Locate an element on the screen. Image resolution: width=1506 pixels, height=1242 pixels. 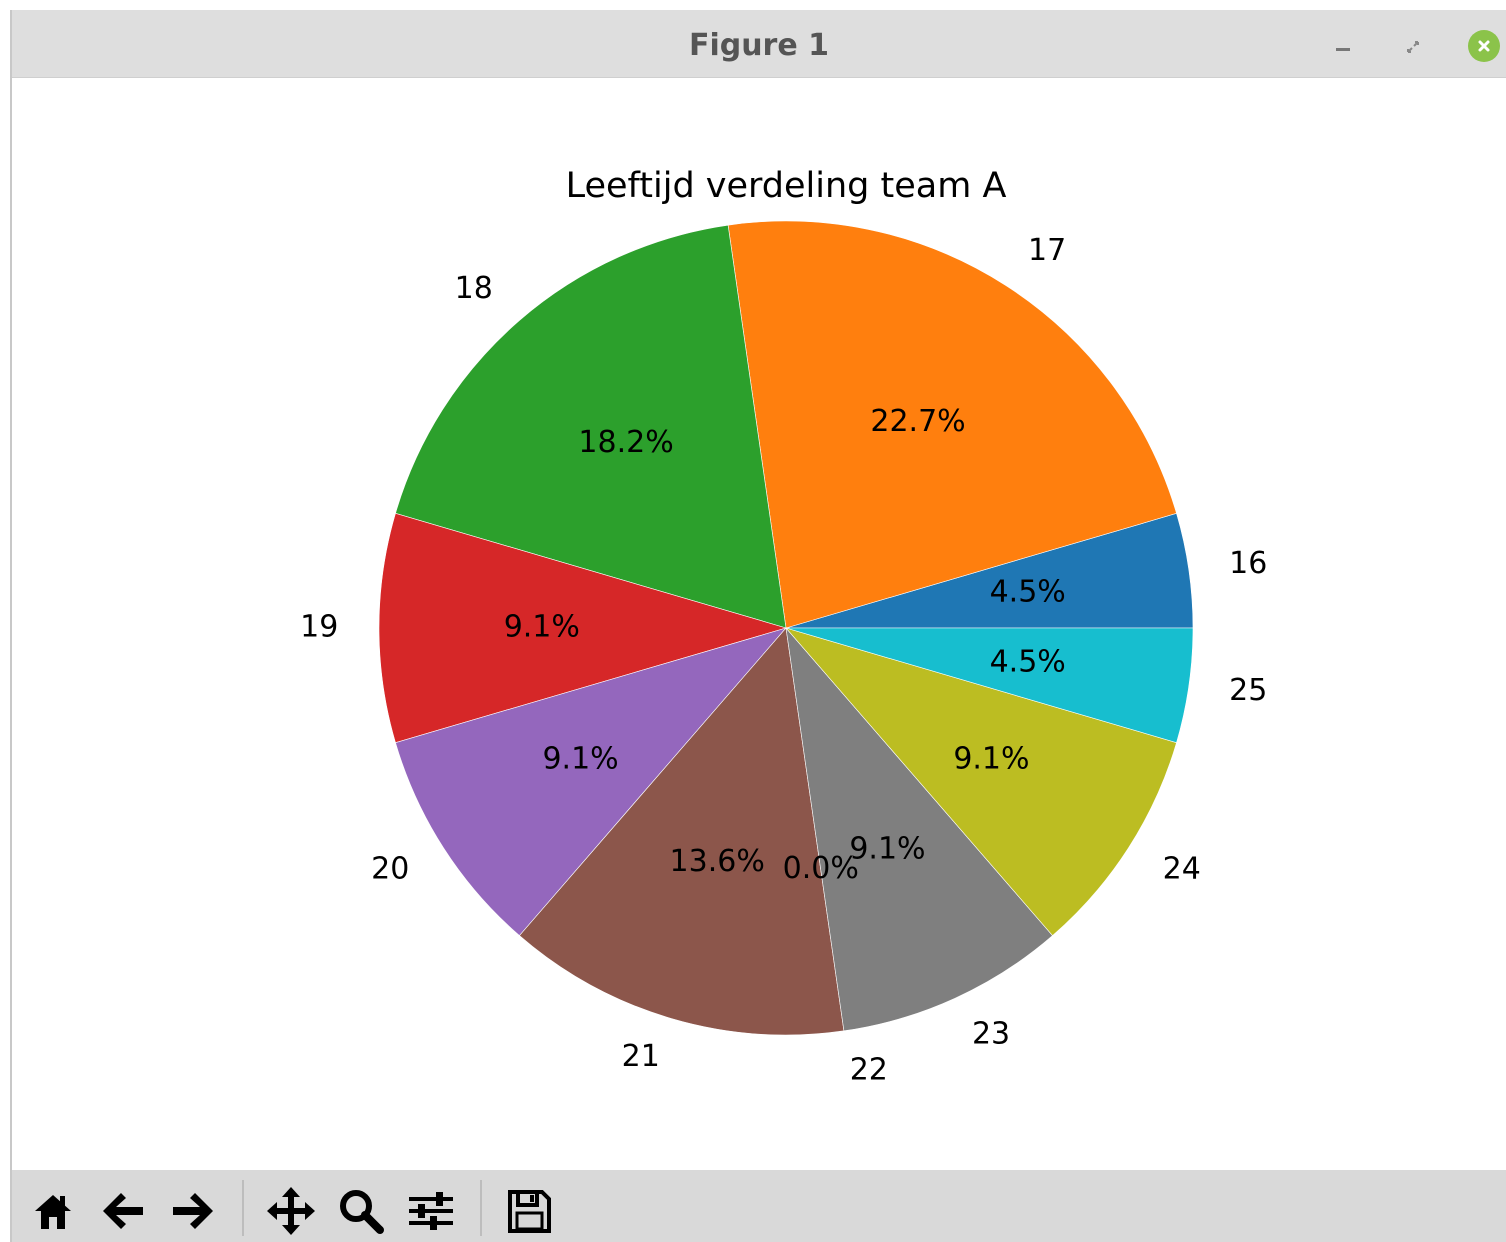
forward-button is located at coordinates (193, 1211).